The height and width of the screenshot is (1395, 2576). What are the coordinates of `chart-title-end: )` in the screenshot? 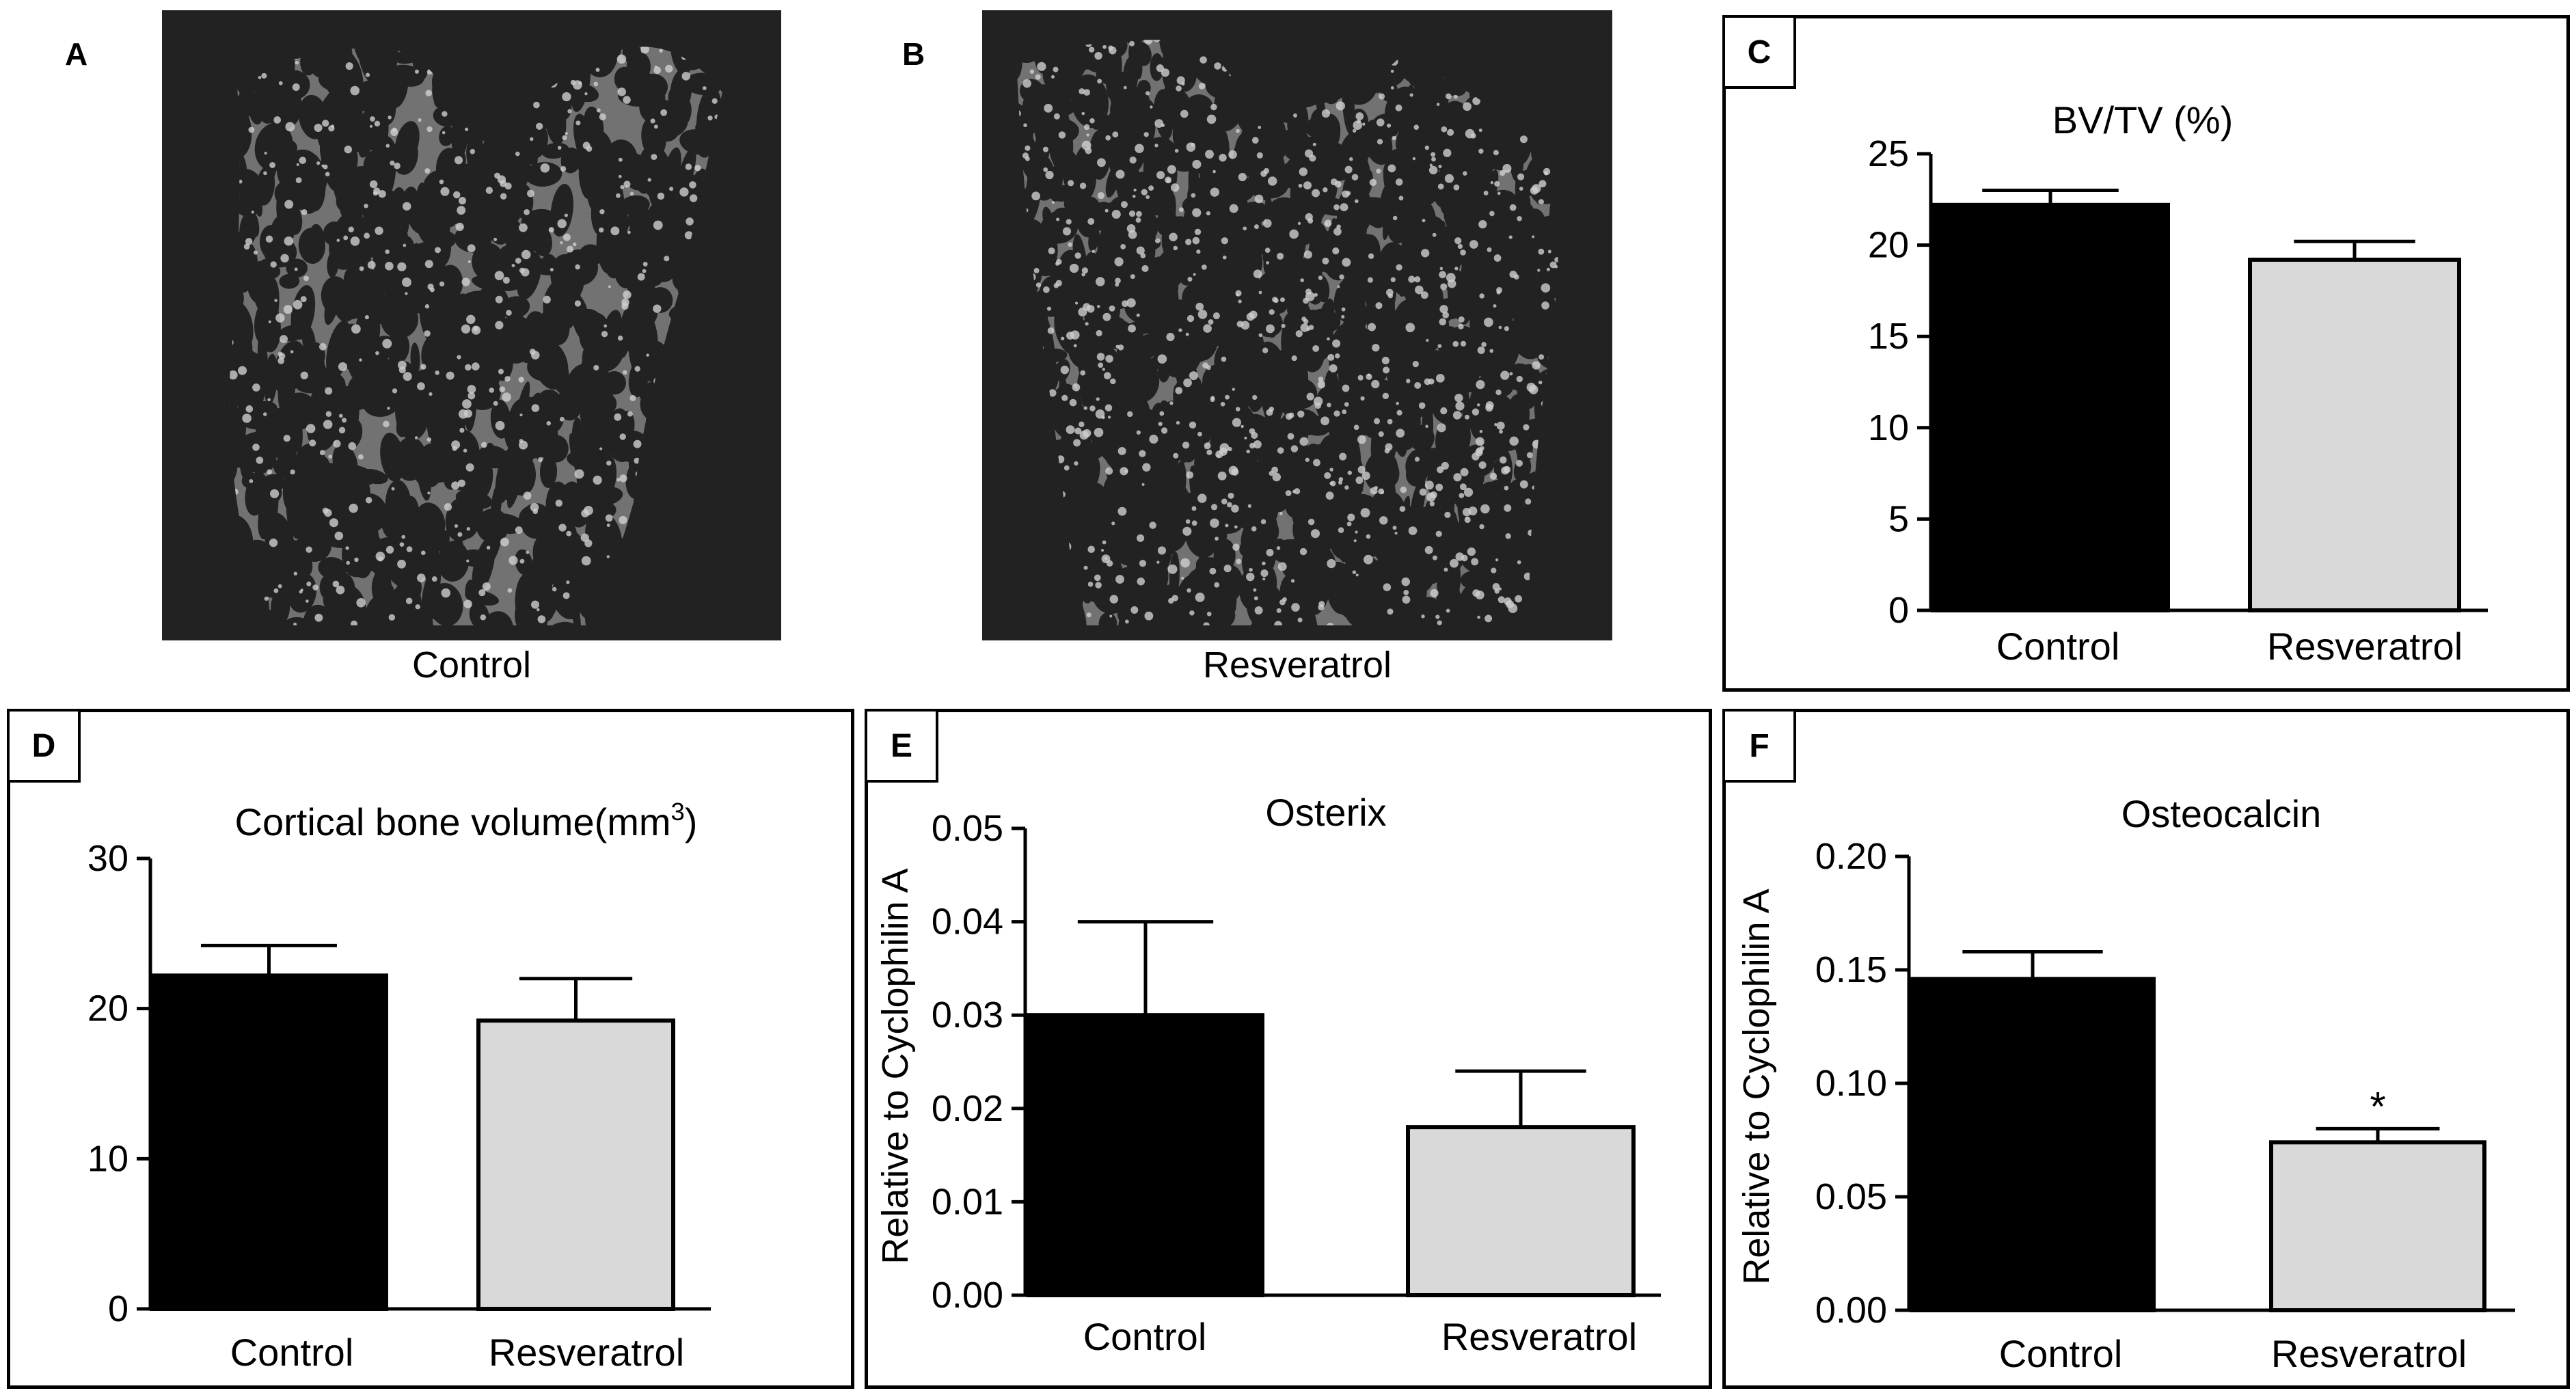 It's located at (691, 821).